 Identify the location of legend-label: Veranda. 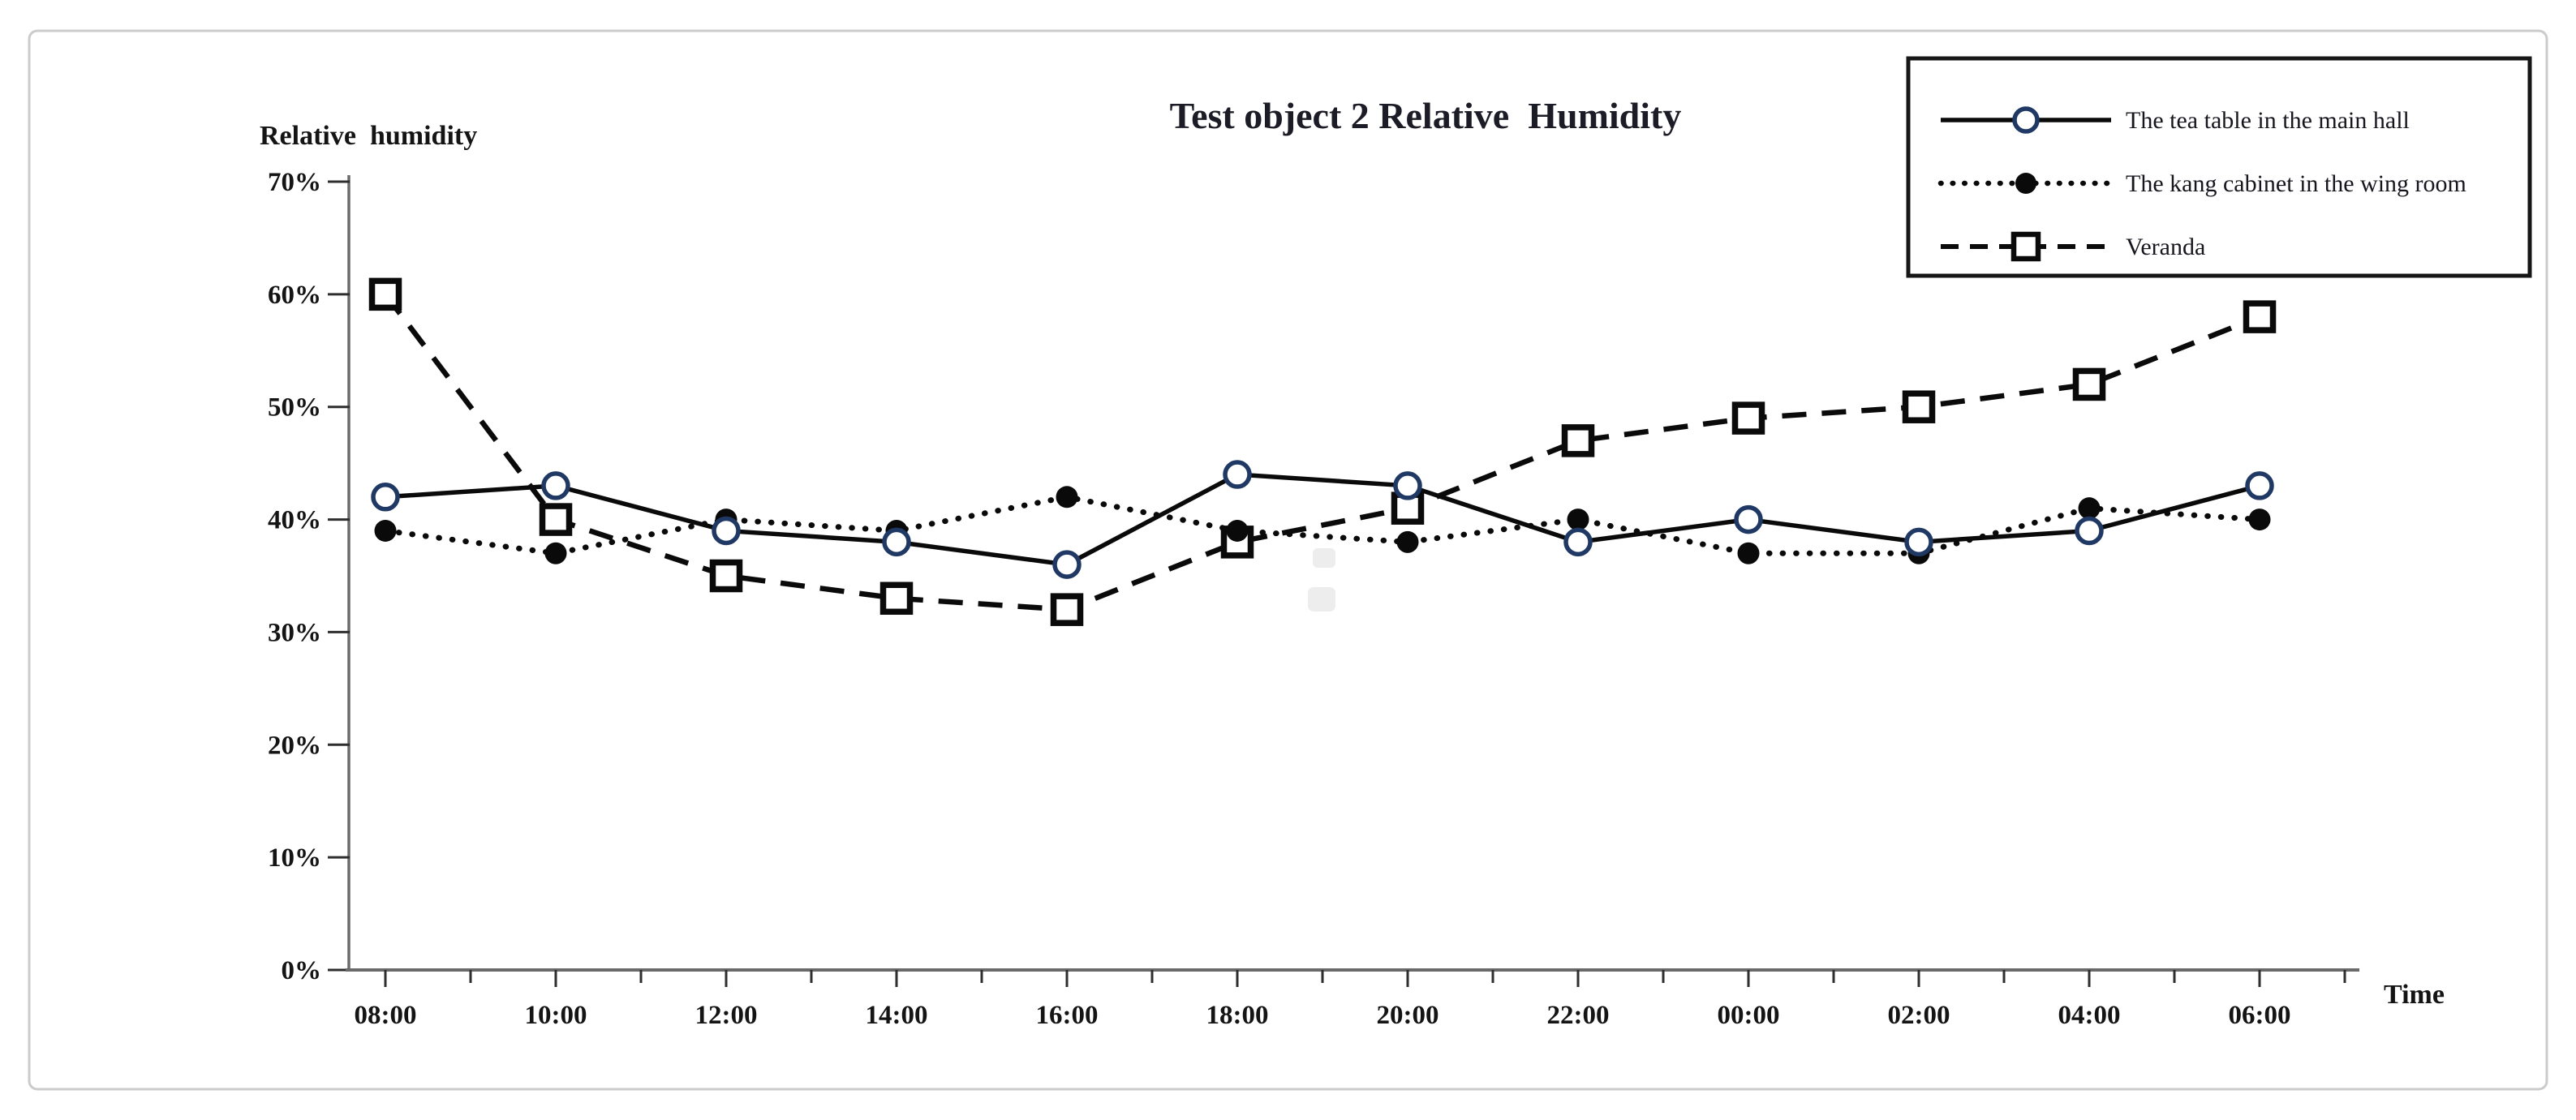
(2166, 247).